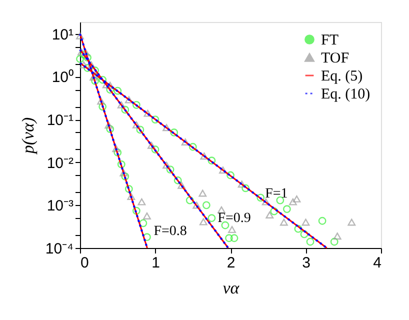  Describe the element at coordinates (306, 263) in the screenshot. I see `x-tick-label: 3` at that location.